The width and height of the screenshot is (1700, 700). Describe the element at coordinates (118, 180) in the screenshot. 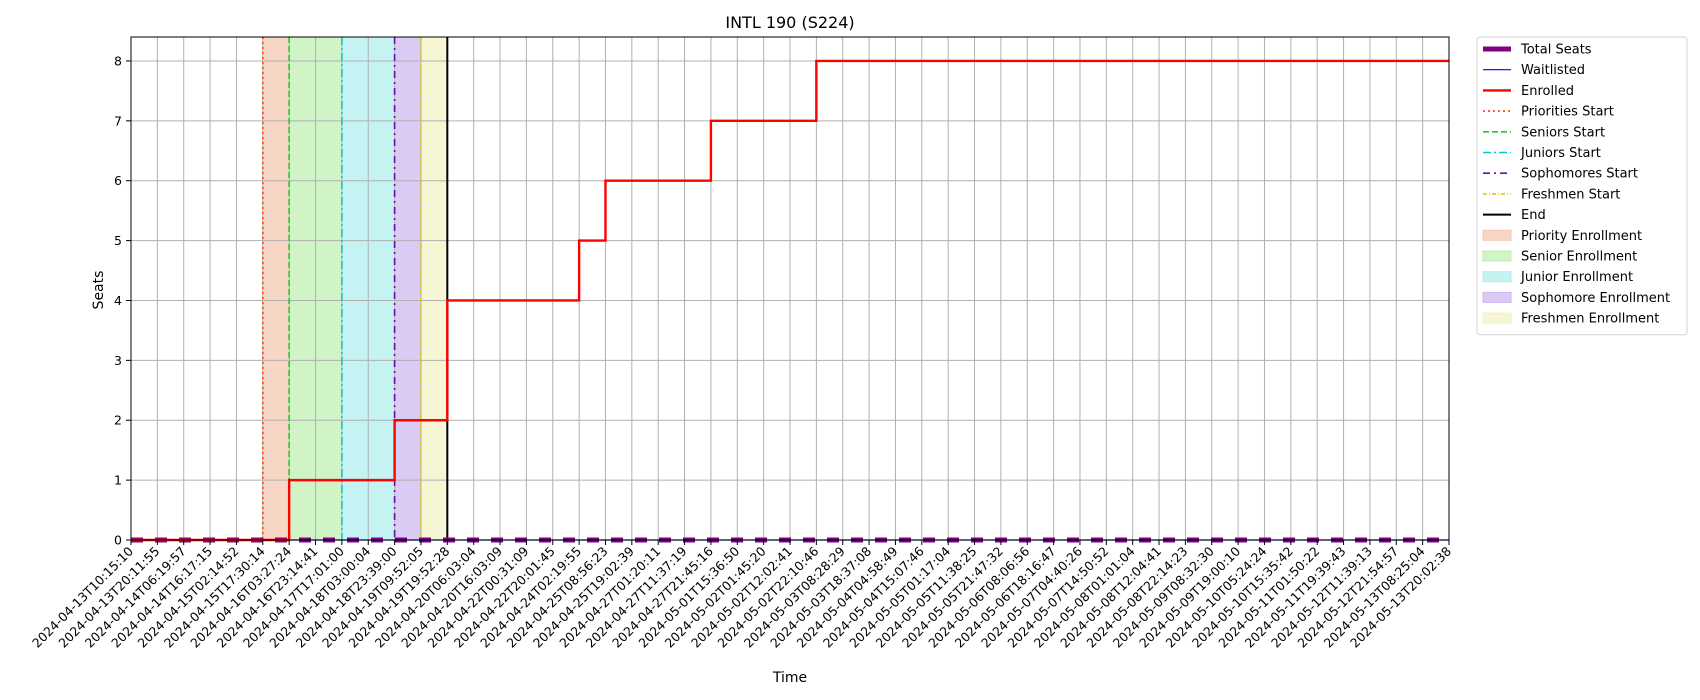

I see `y-tick-label: 6` at that location.